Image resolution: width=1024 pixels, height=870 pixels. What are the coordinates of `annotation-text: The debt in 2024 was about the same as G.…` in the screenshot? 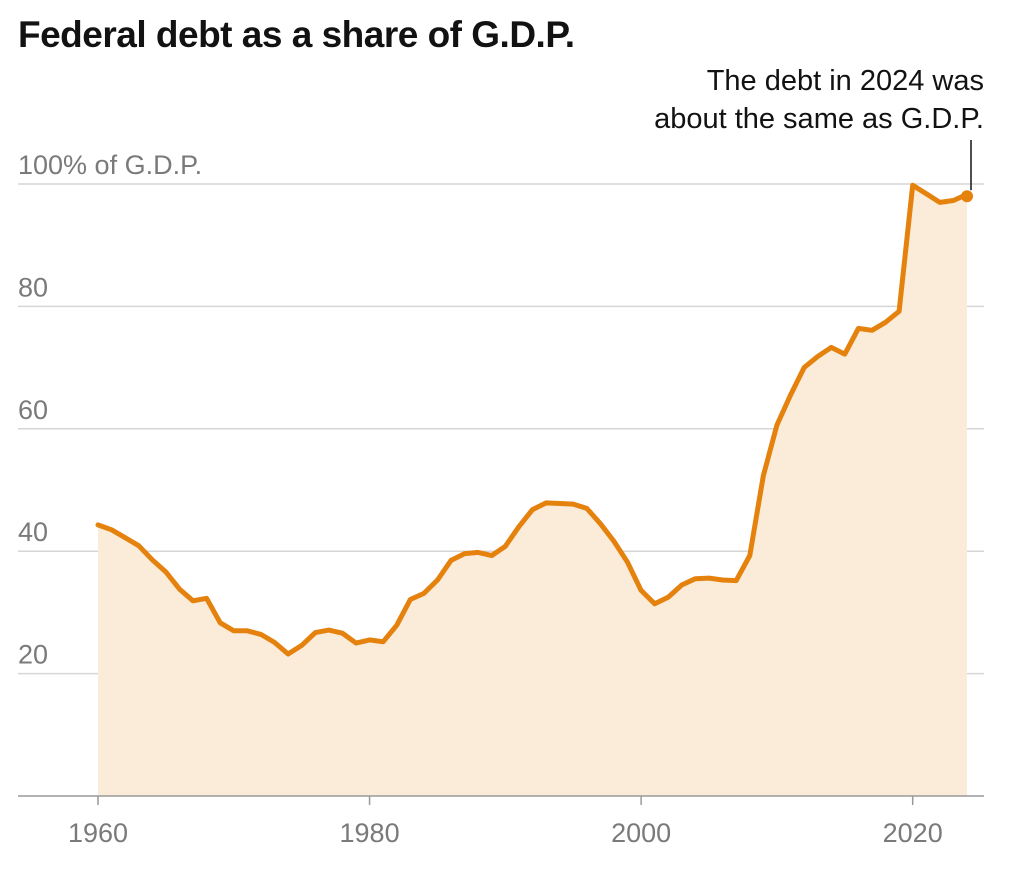 It's located at (819, 100).